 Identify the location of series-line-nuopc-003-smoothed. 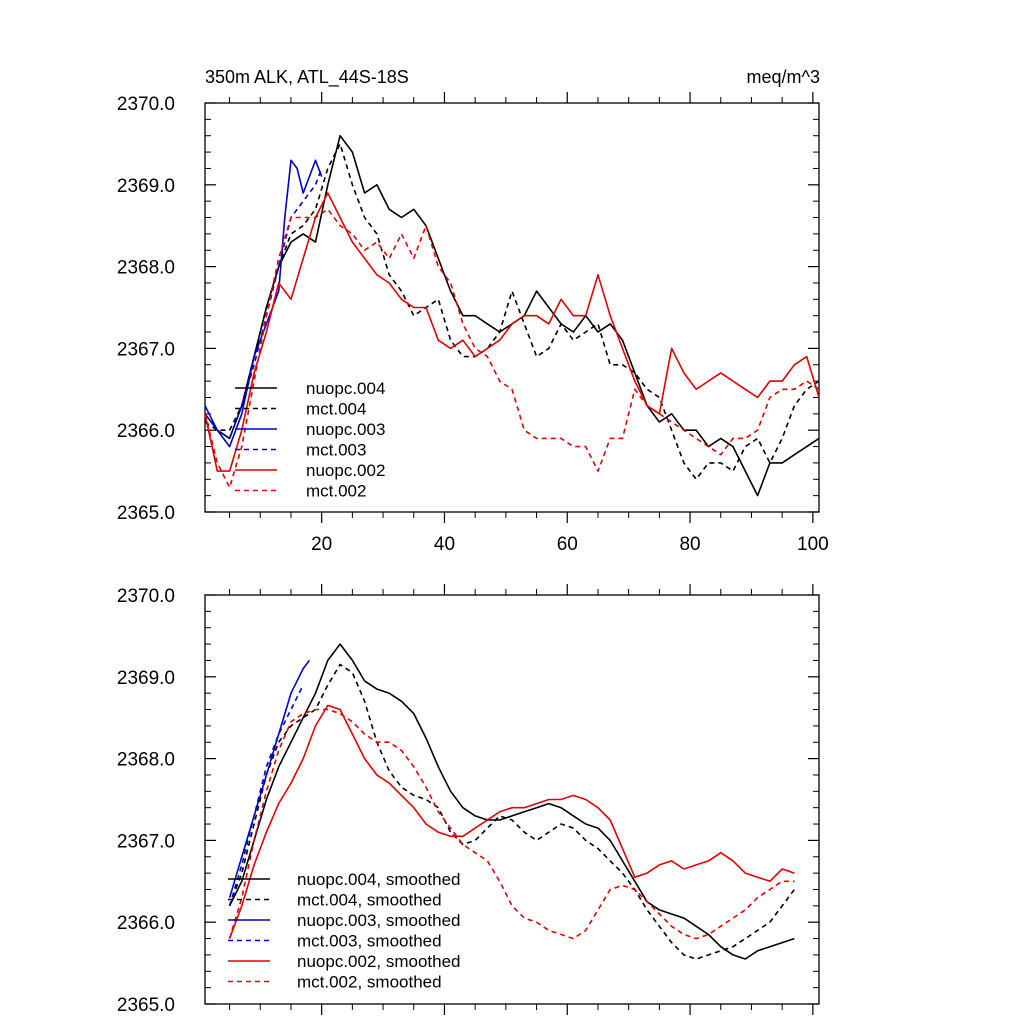
(269, 778).